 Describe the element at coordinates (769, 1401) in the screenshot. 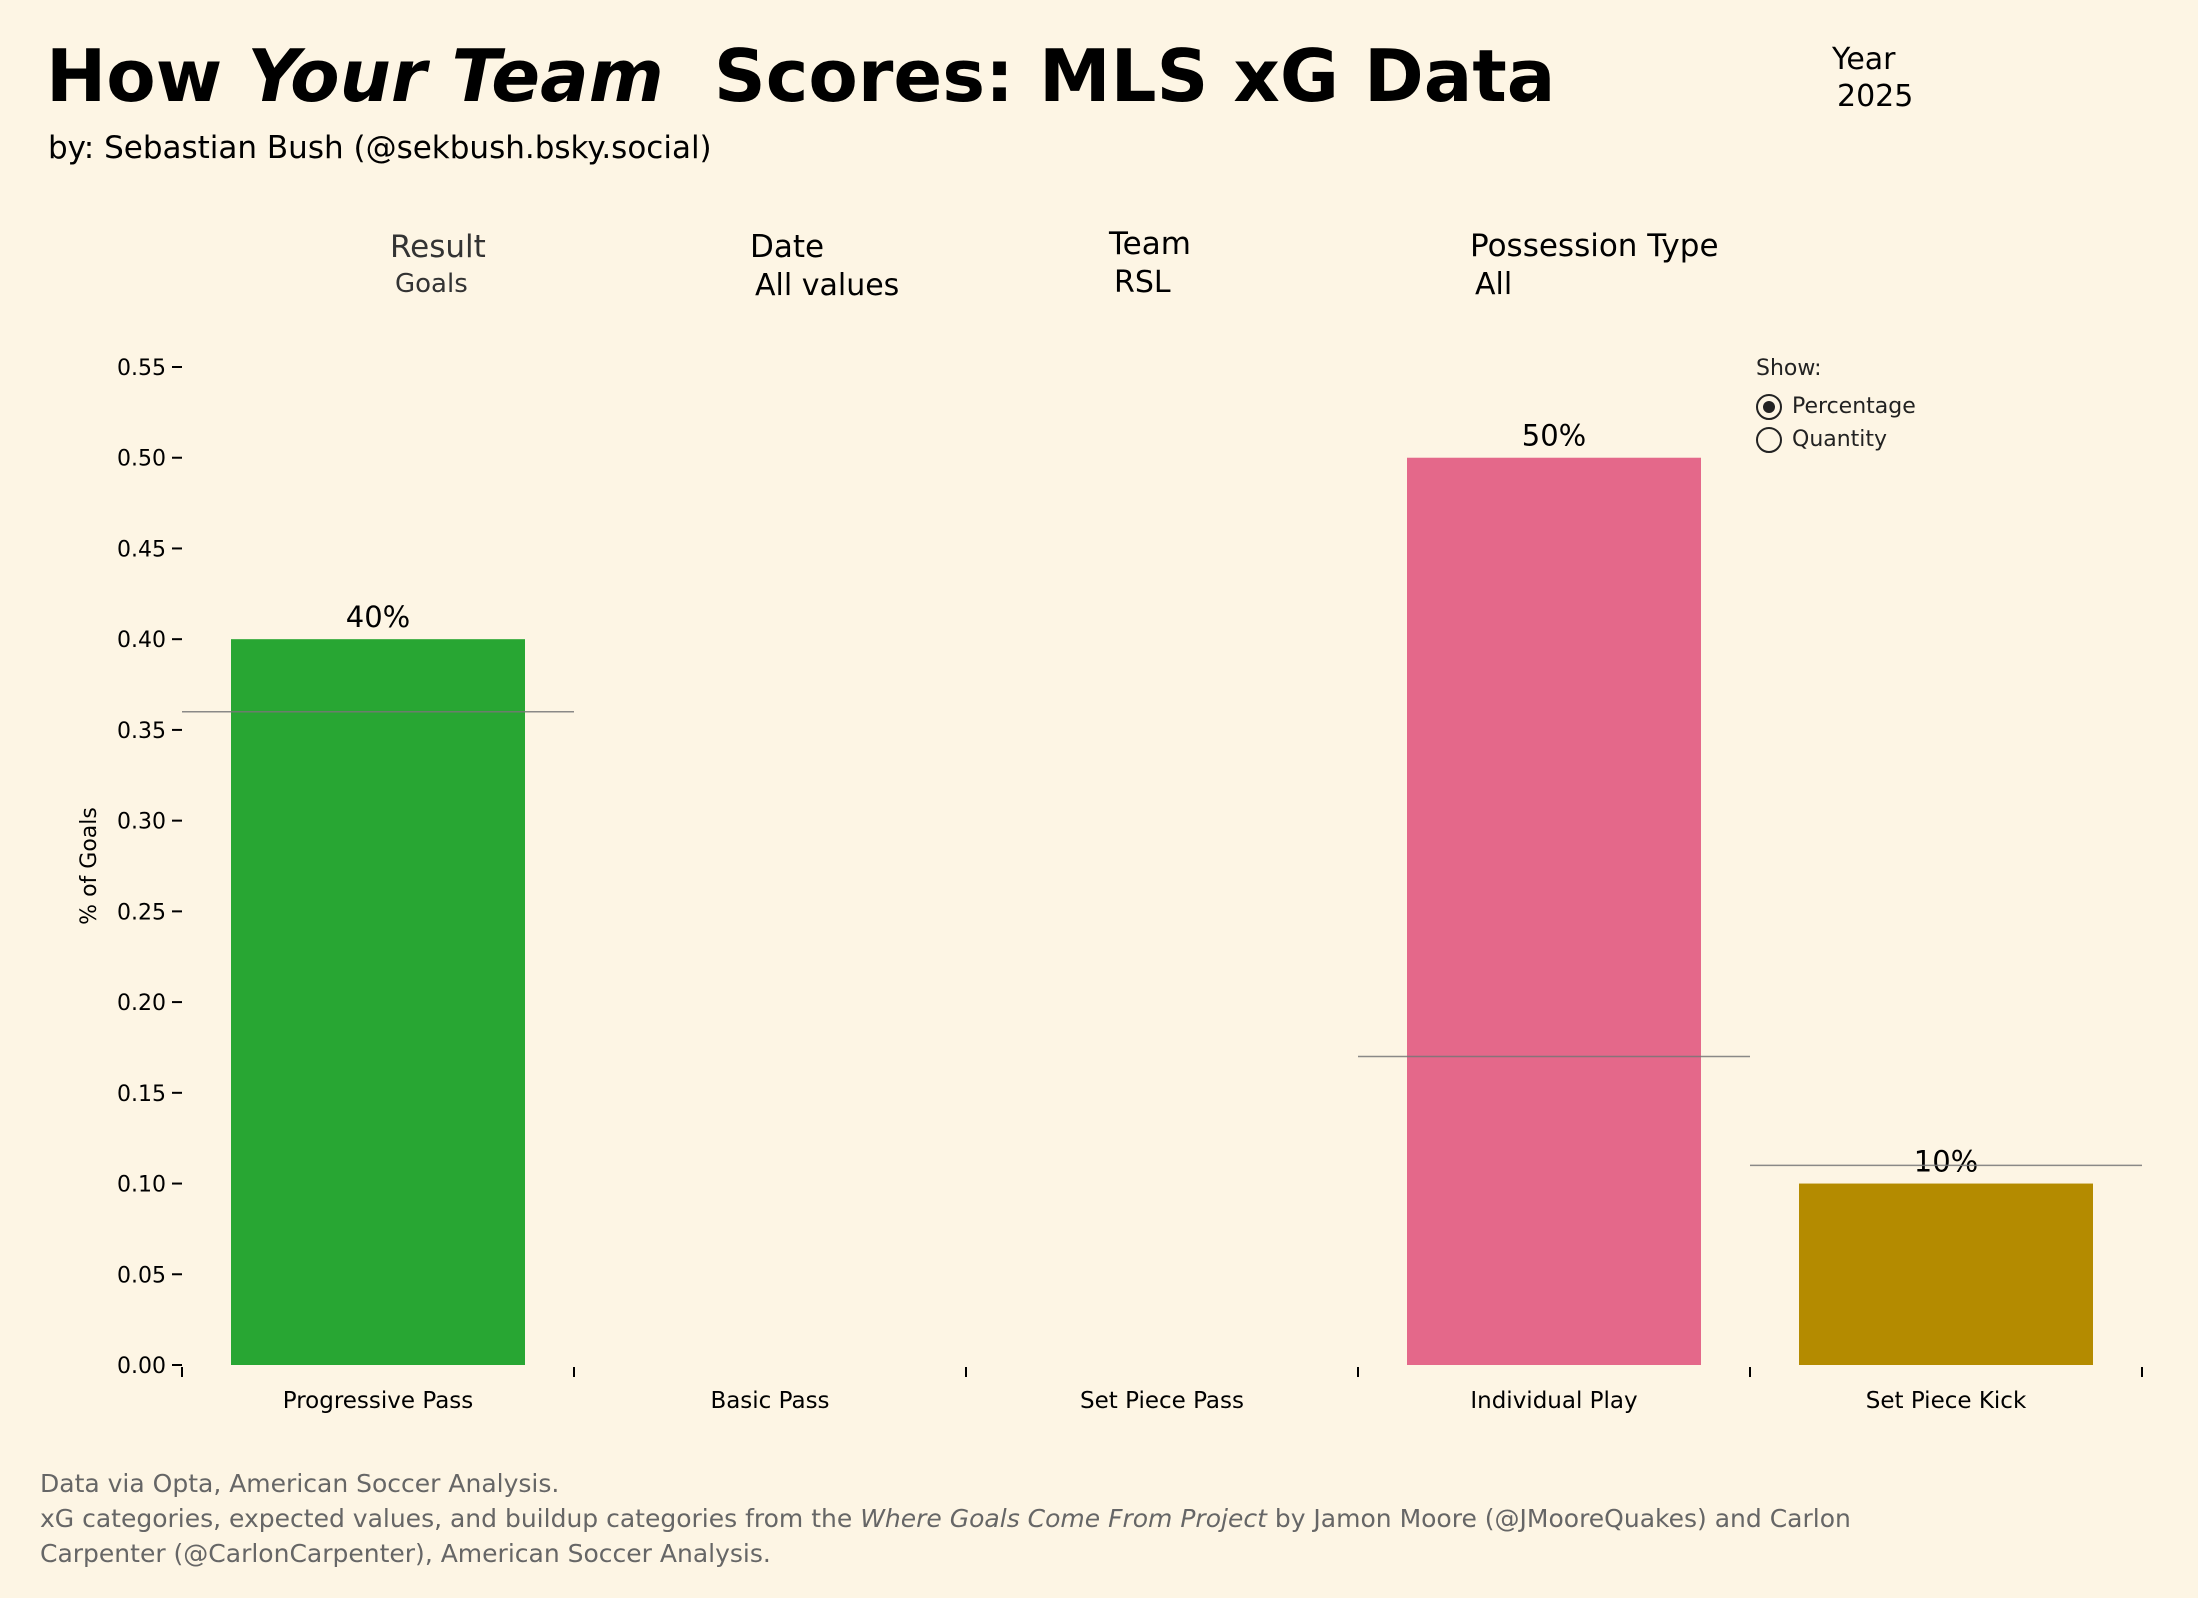

I see `x-category-label: Basic Pass` at that location.